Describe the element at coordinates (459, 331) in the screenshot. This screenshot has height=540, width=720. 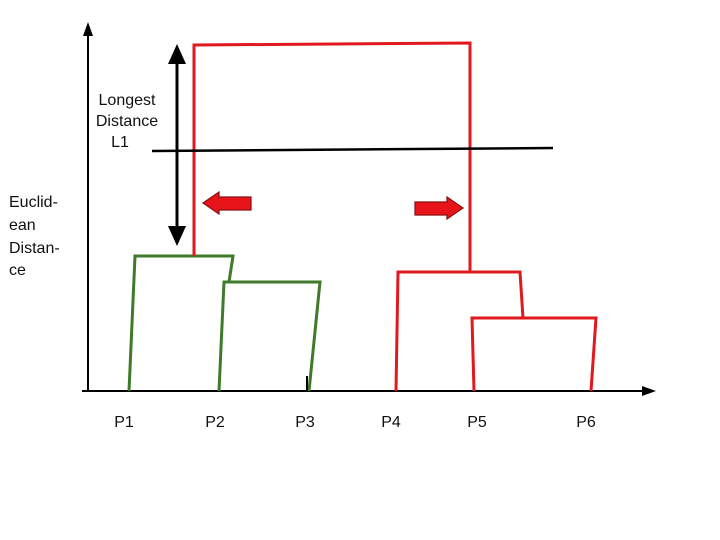
I see `red-merge-p4-p56` at that location.